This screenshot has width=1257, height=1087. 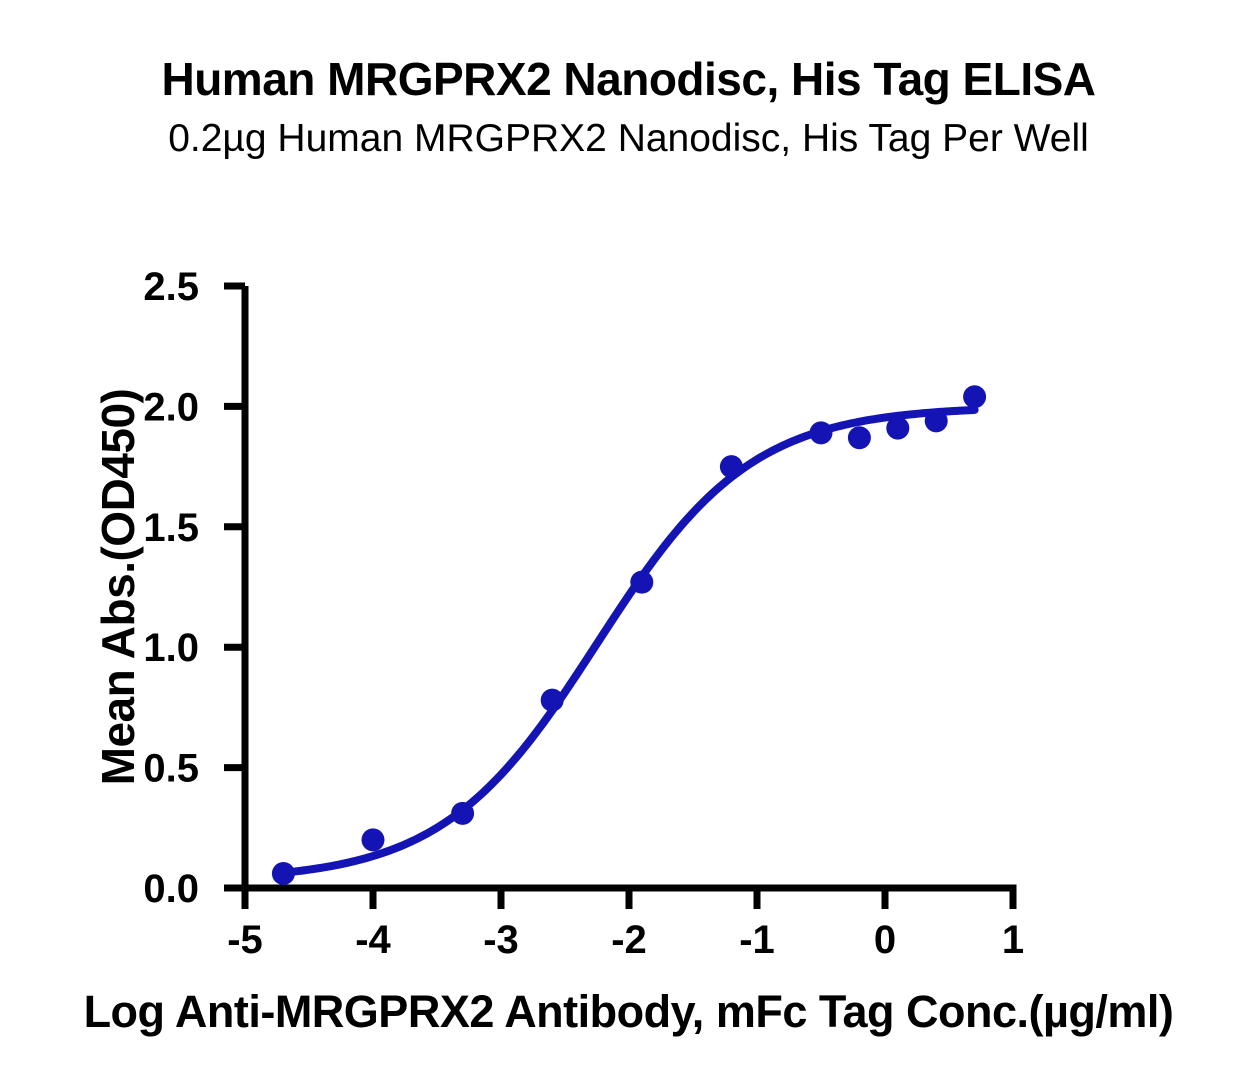 What do you see at coordinates (171, 769) in the screenshot?
I see `y-tick-label: 0.5` at bounding box center [171, 769].